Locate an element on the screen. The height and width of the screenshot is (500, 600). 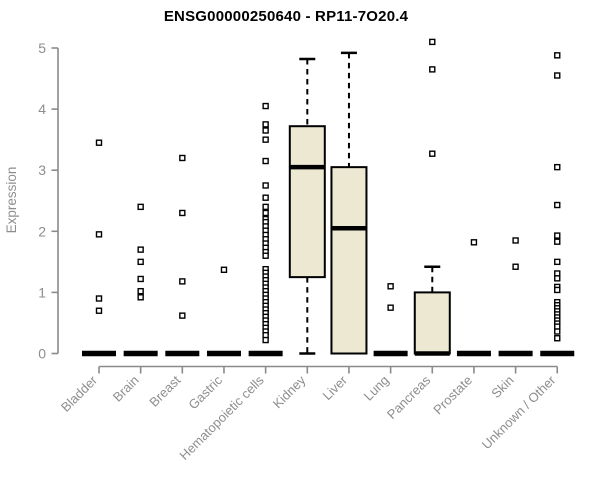
y-tick-label: 3 is located at coordinates (42, 170).